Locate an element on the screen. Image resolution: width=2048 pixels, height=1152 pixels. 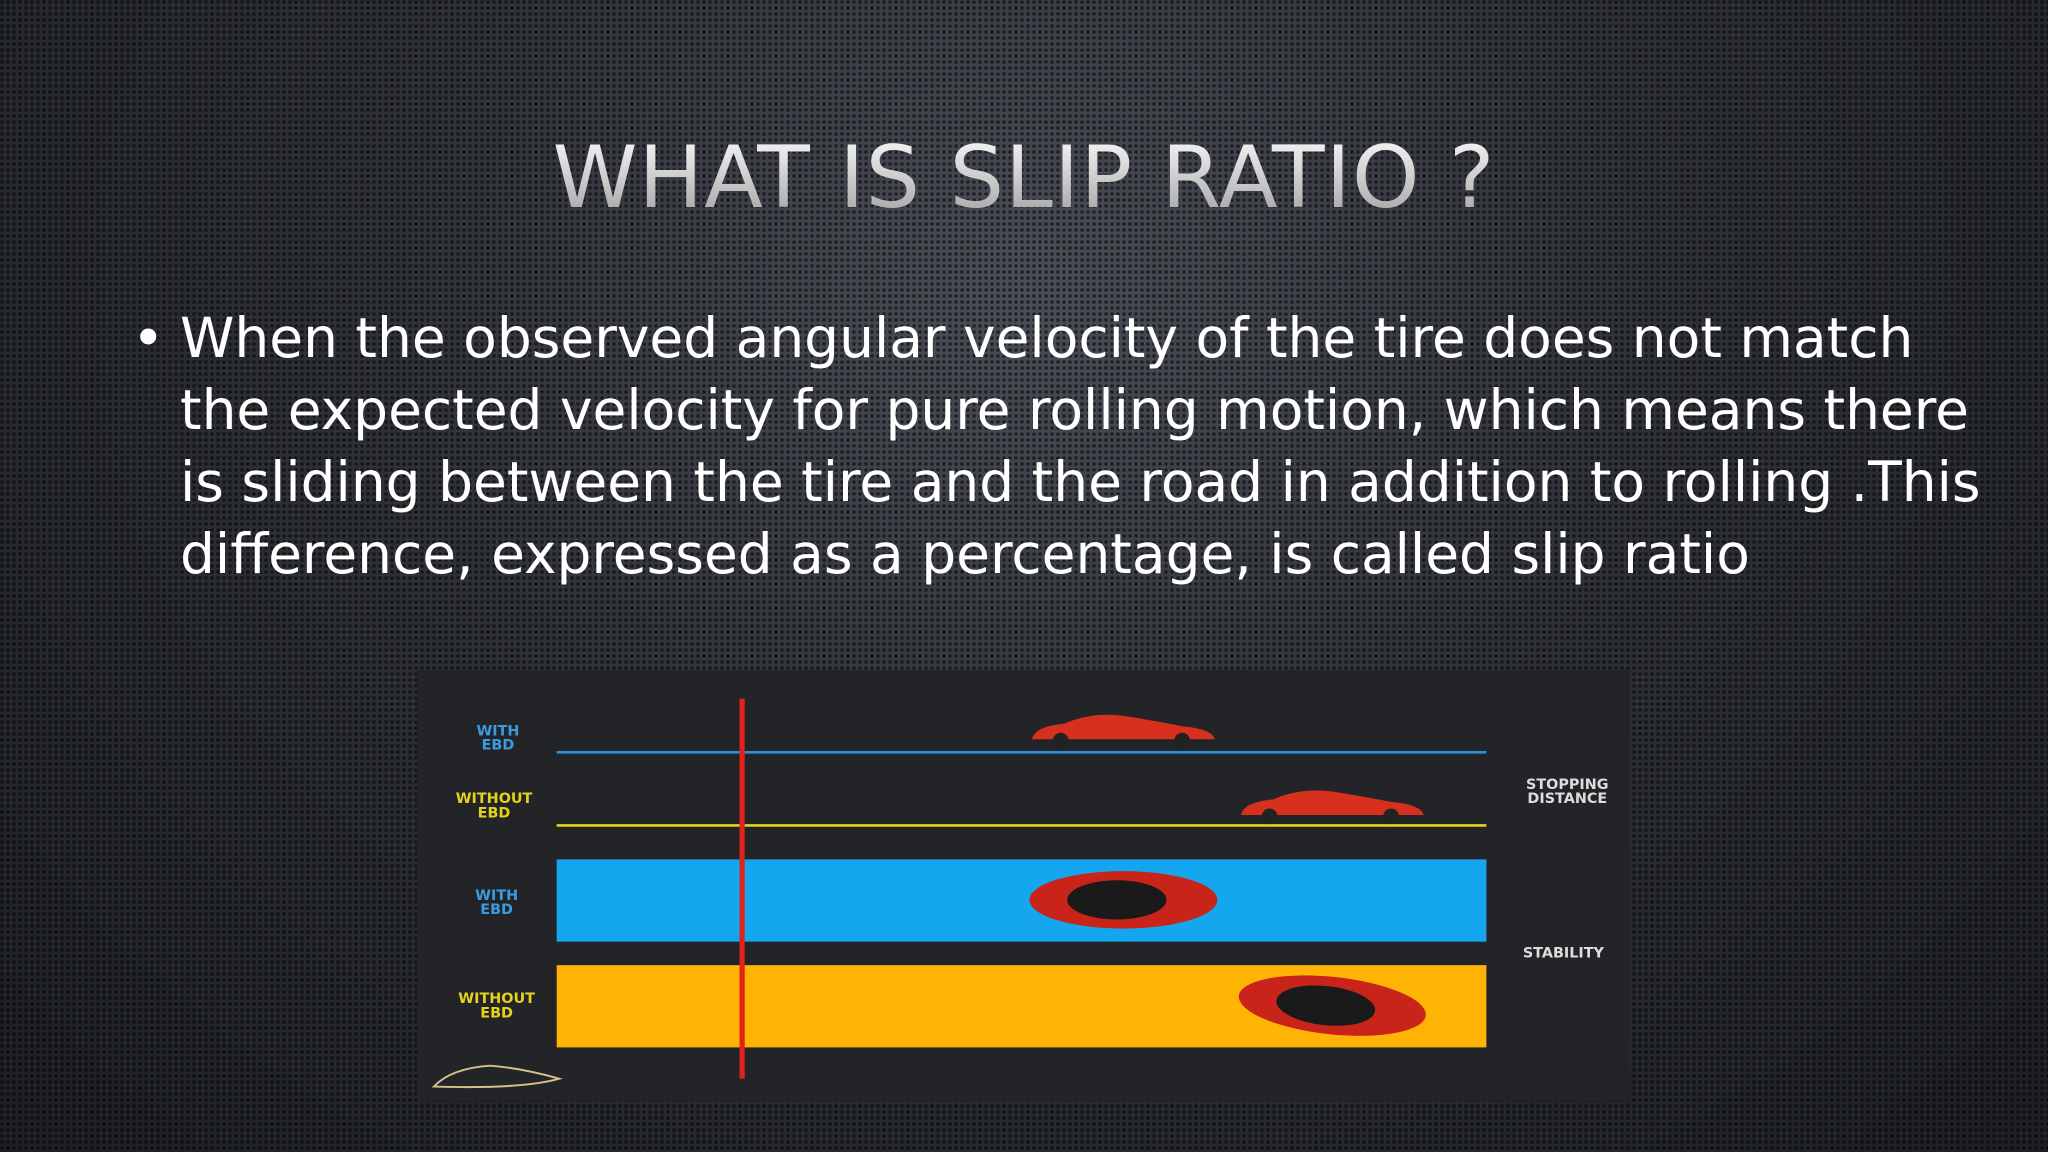
slide-title: WHAT IS SLIP RATIO ? is located at coordinates (1024, 178).